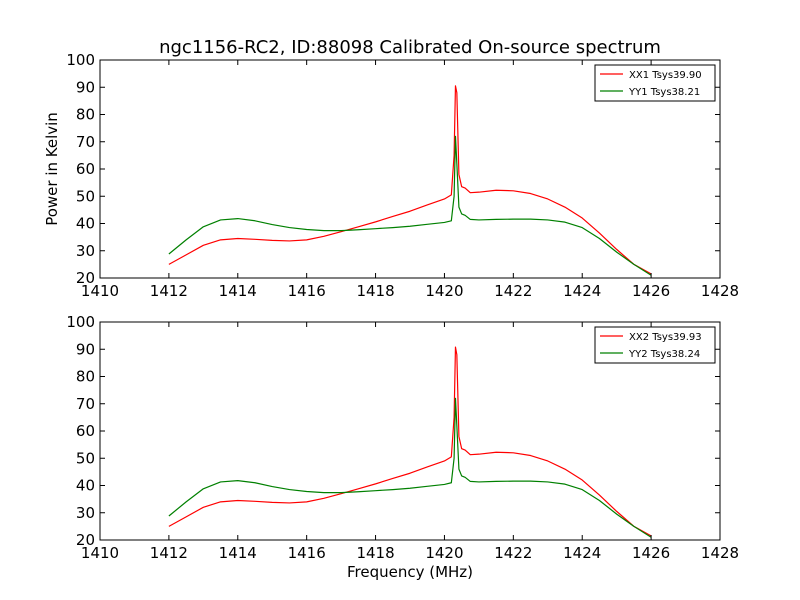 Image resolution: width=800 pixels, height=600 pixels. Describe the element at coordinates (664, 354) in the screenshot. I see `legend-label-2: YY2 Tsys38.24` at that location.